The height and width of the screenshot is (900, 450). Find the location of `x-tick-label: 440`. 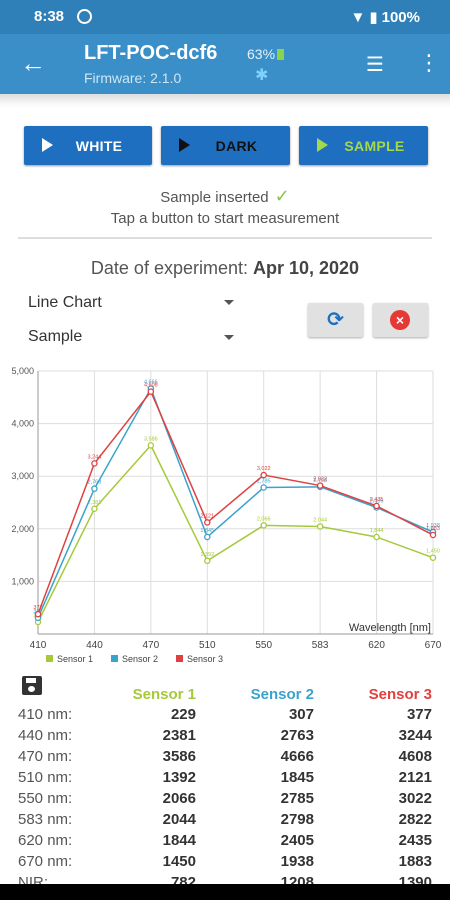

x-tick-label: 440 is located at coordinates (94, 645).